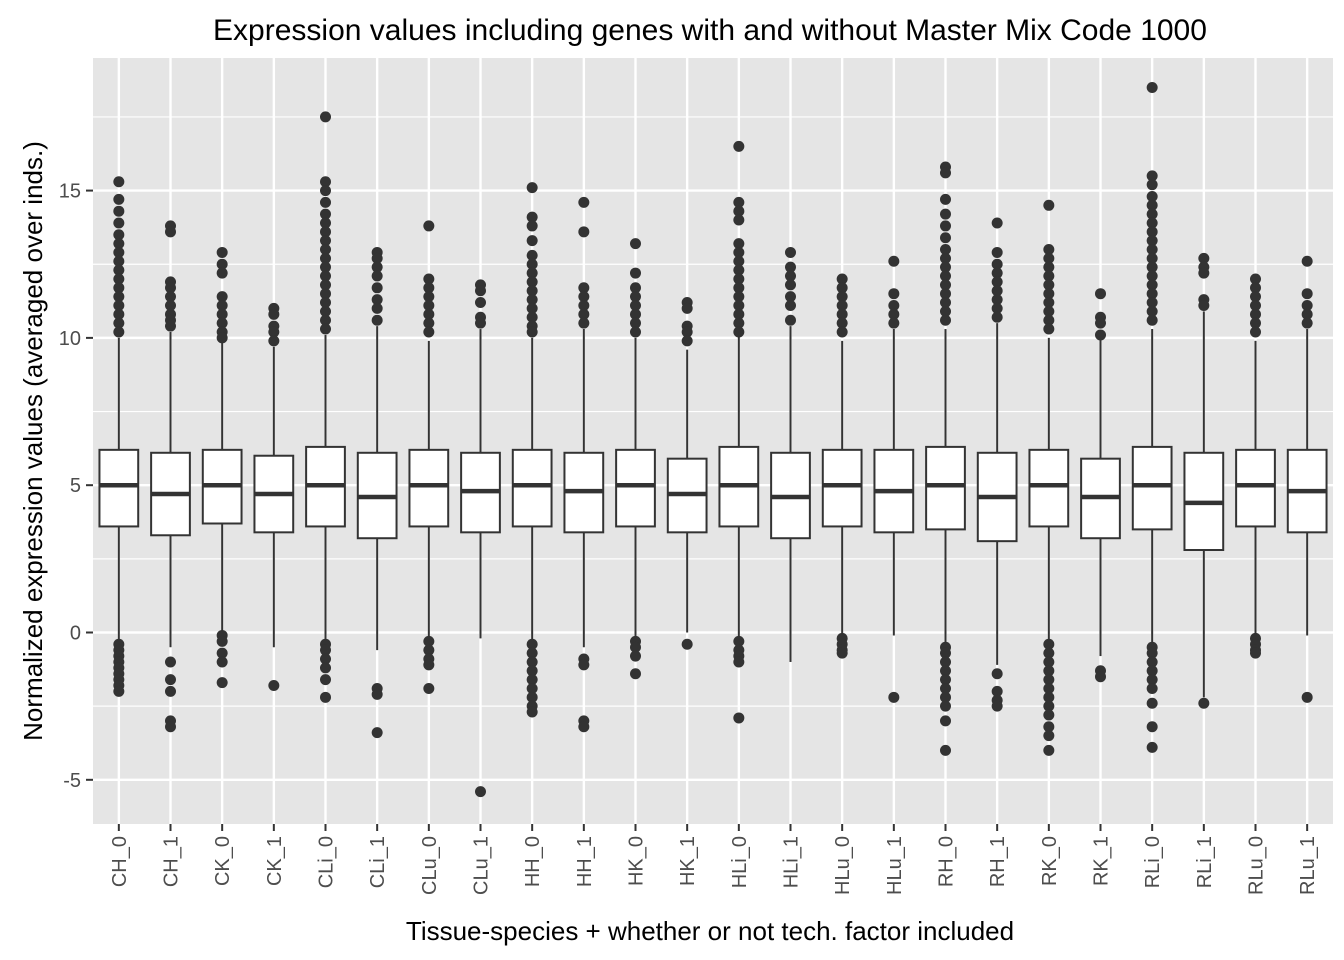 This screenshot has height=960, width=1344. I want to click on y-tick-label: 10, so click(70, 339).